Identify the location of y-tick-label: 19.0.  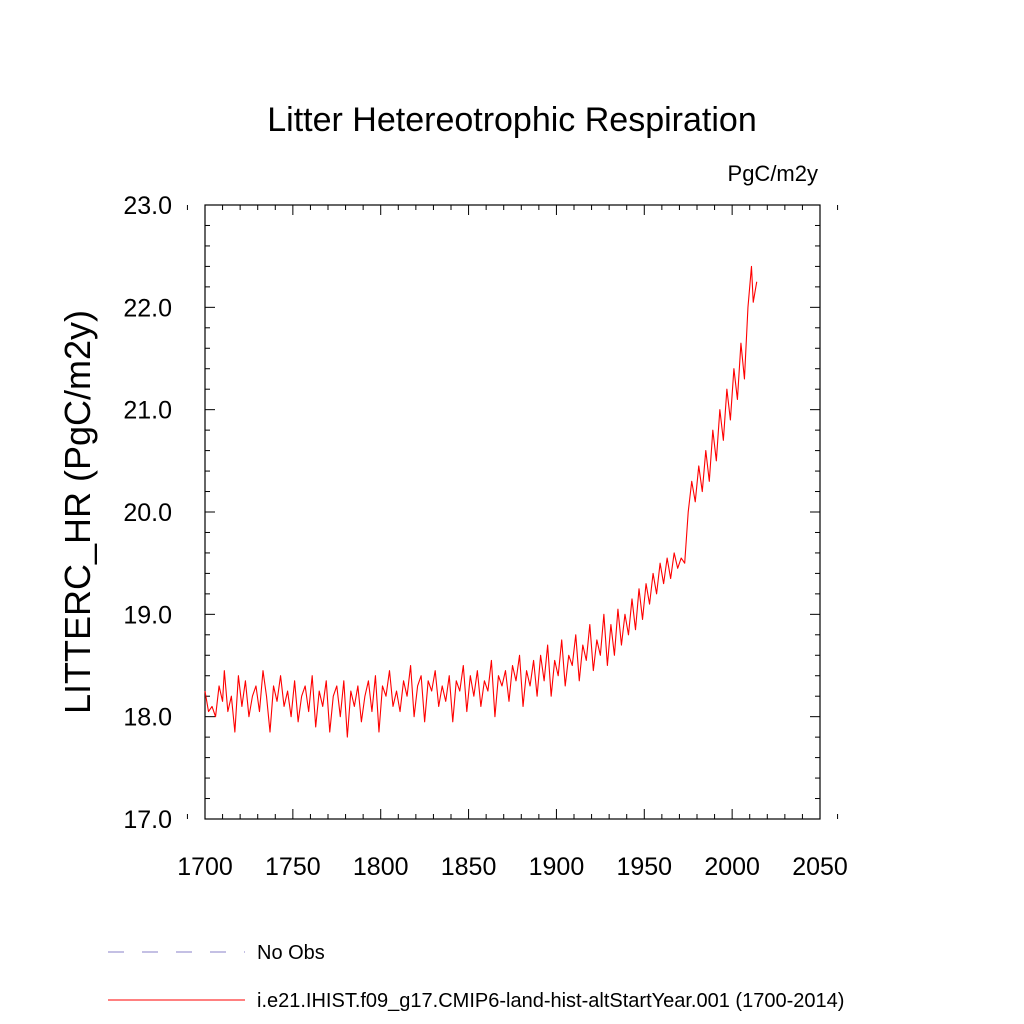
(147, 615).